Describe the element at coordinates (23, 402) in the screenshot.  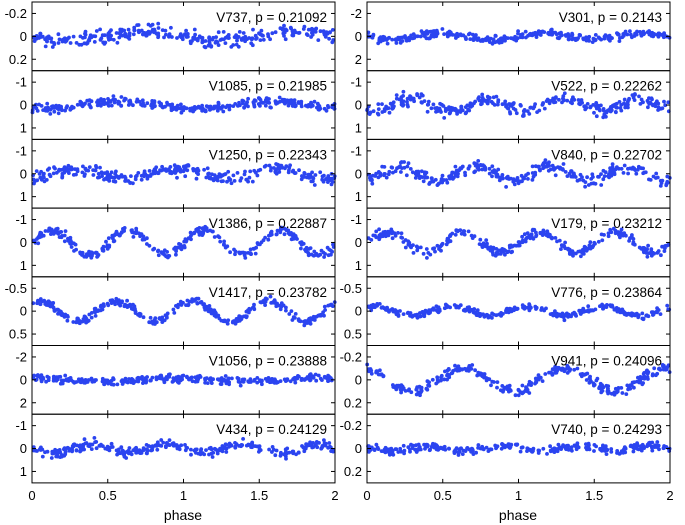
I see `y-tick-label: 2` at that location.